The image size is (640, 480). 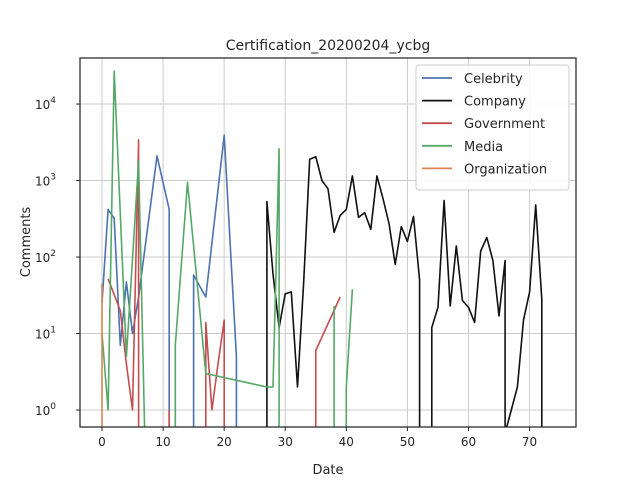 I want to click on legend-label-celebrity: Celebrity, so click(x=493, y=79).